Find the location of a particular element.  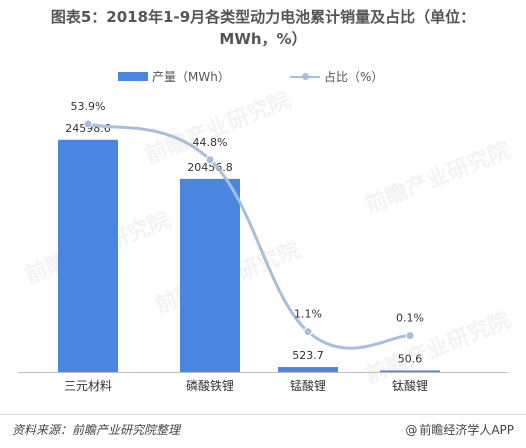

legend-bar-label: 产量（MWh） is located at coordinates (191, 76).